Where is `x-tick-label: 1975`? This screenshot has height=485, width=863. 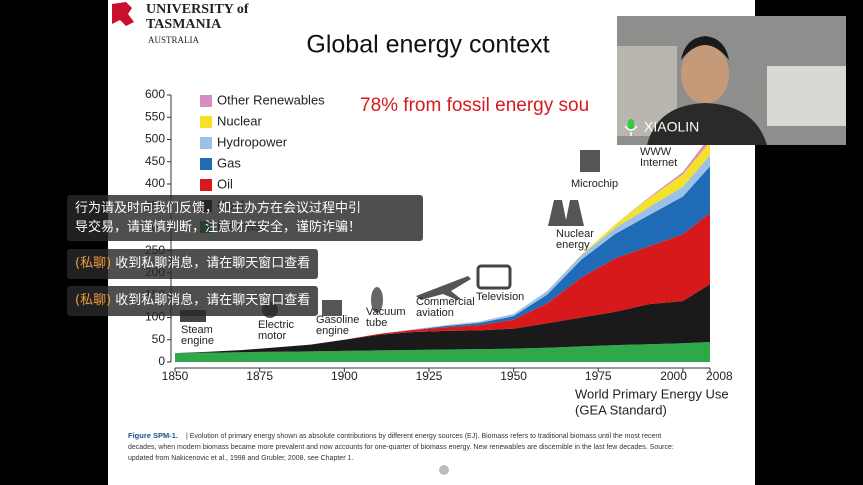 x-tick-label: 1975 is located at coordinates (598, 376).